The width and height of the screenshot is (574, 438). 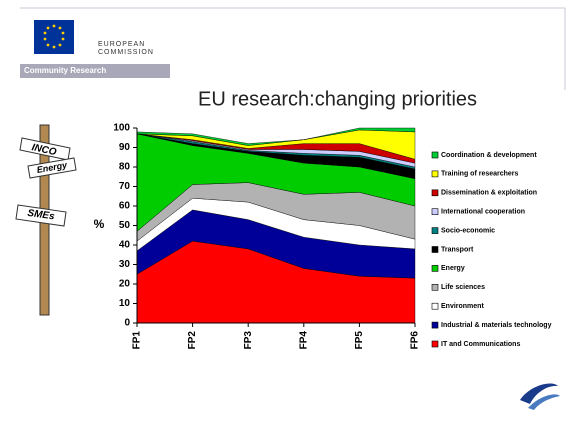 I want to click on org-name: EUROPEAN, so click(x=121, y=44).